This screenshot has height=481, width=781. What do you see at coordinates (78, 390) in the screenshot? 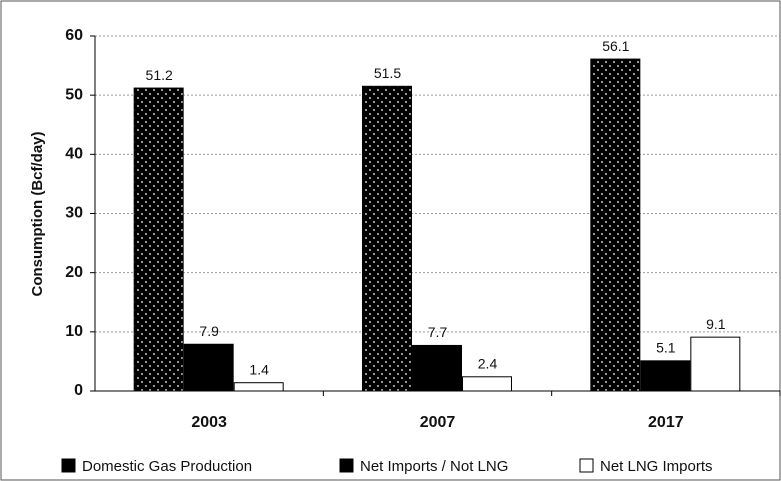
I see `y-tick-label: 0` at bounding box center [78, 390].